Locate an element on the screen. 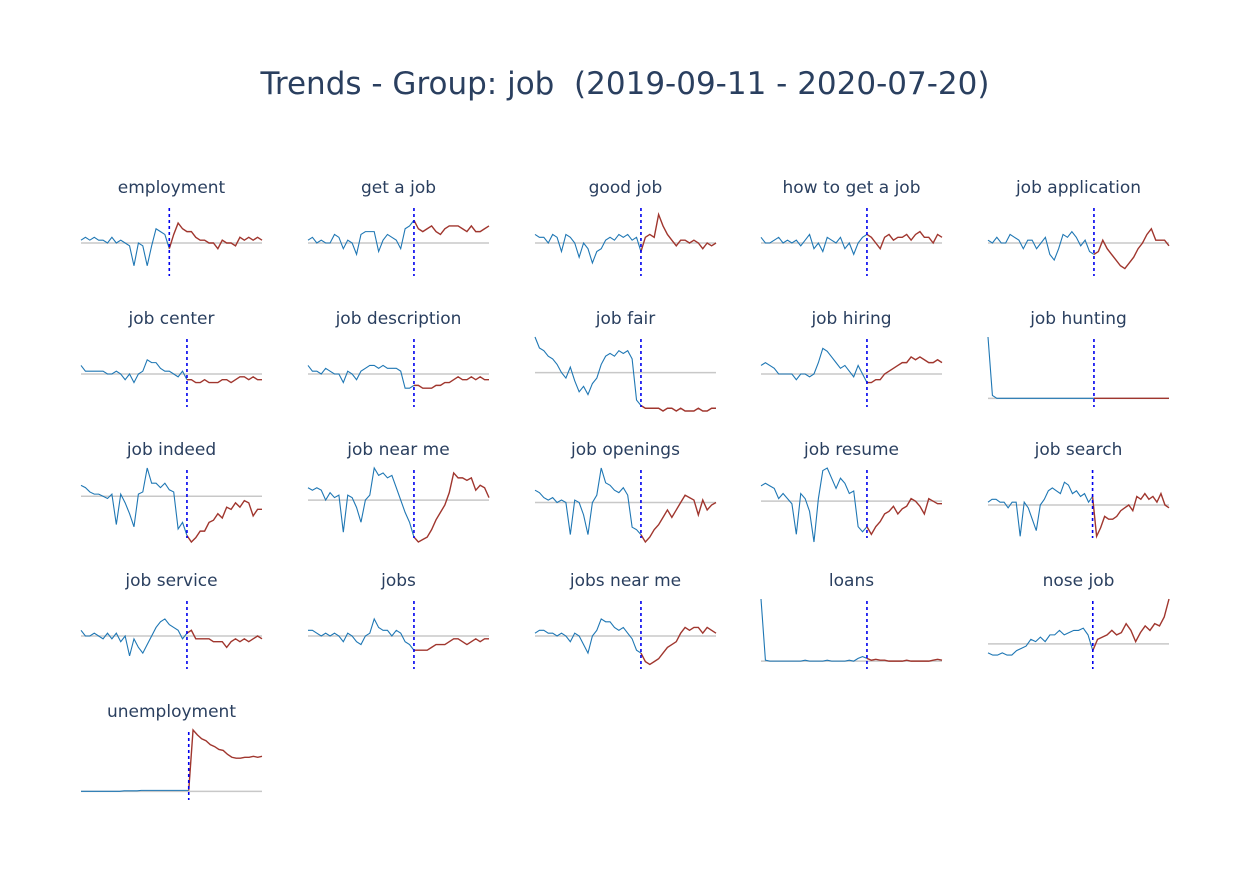 Image resolution: width=1250 pixels, height=875 pixels. series-after-job-indeed is located at coordinates (224, 521).